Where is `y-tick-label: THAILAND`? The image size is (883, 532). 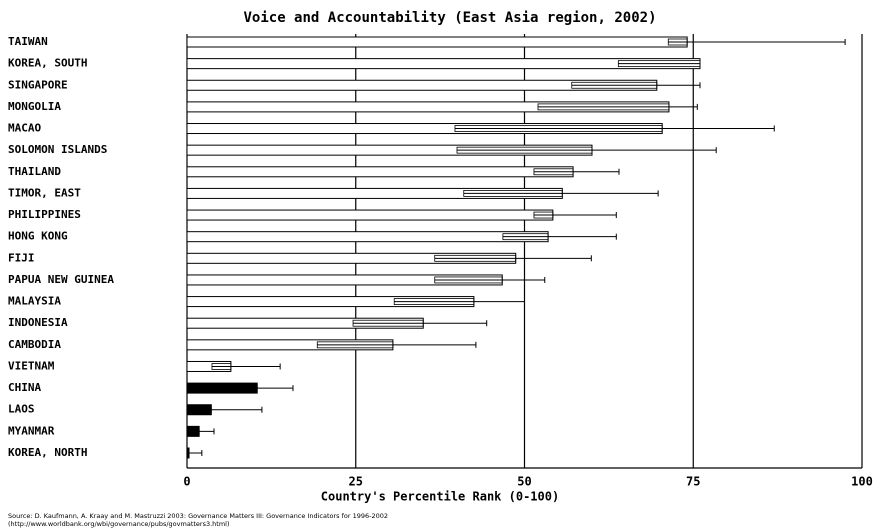
y-tick-label: THAILAND is located at coordinates (34, 171).